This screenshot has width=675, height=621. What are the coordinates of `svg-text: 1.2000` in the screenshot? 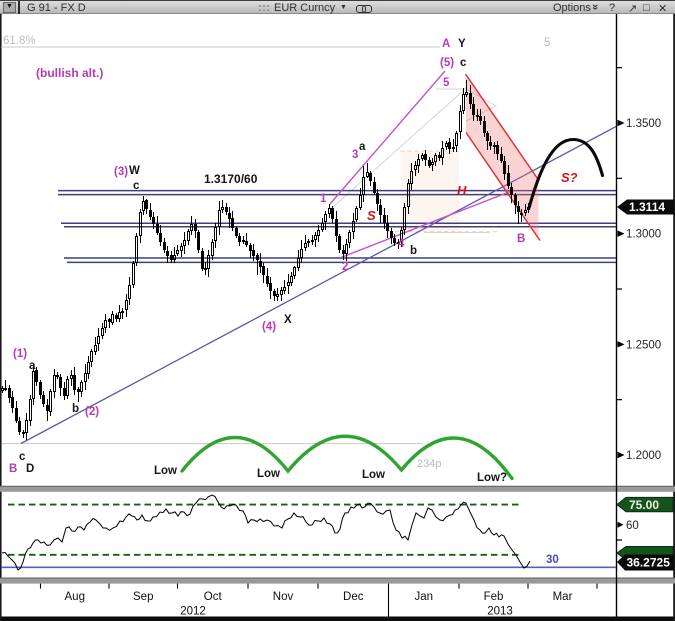 It's located at (643, 456).